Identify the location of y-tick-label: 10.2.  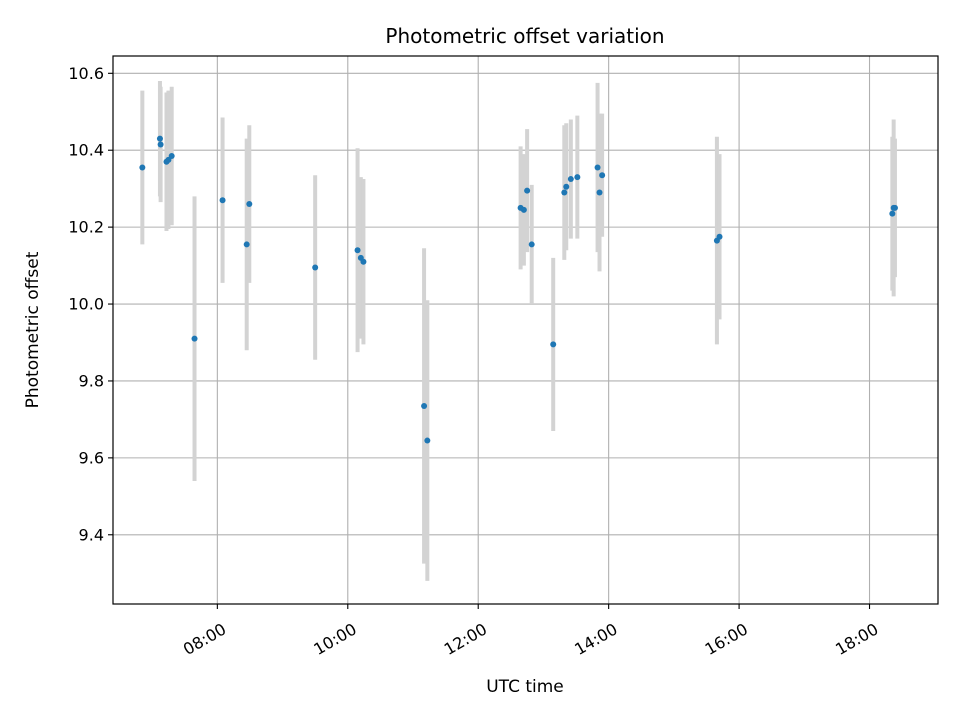
(86, 227).